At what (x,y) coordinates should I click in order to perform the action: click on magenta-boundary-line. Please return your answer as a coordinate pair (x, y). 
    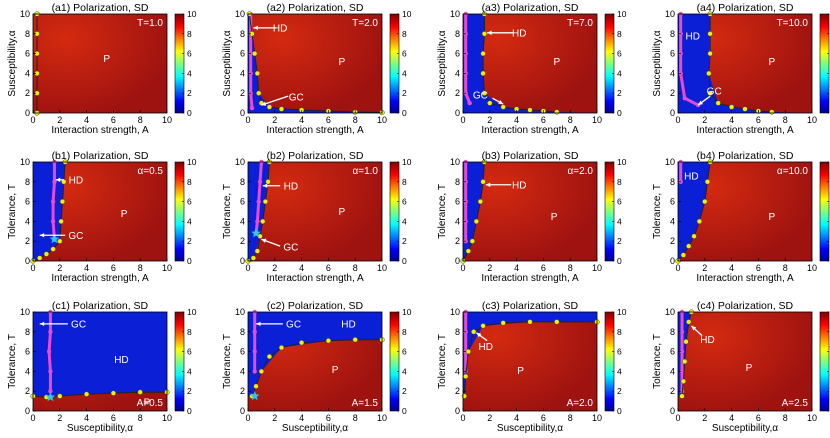
    Looking at the image, I should click on (689, 60).